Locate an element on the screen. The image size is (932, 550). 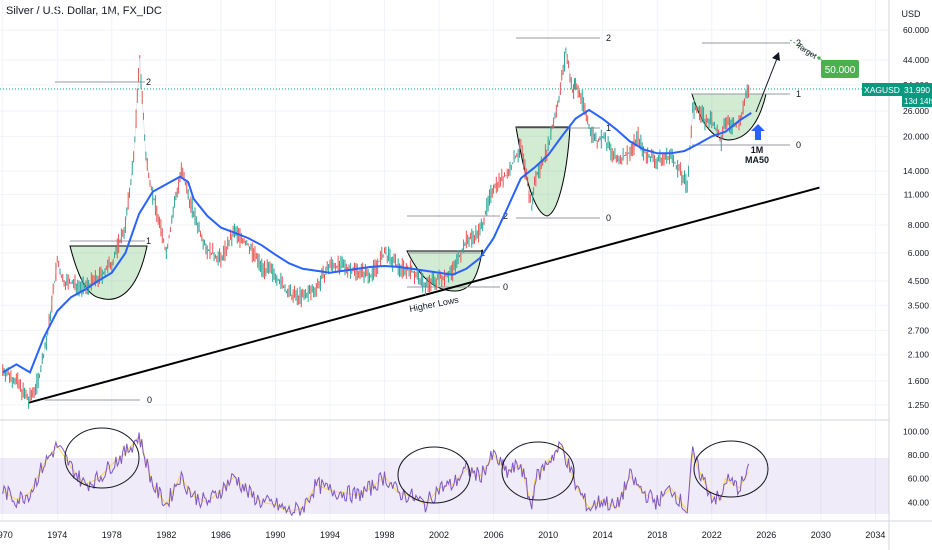
ma-label-line2: MA50 is located at coordinates (757, 160).